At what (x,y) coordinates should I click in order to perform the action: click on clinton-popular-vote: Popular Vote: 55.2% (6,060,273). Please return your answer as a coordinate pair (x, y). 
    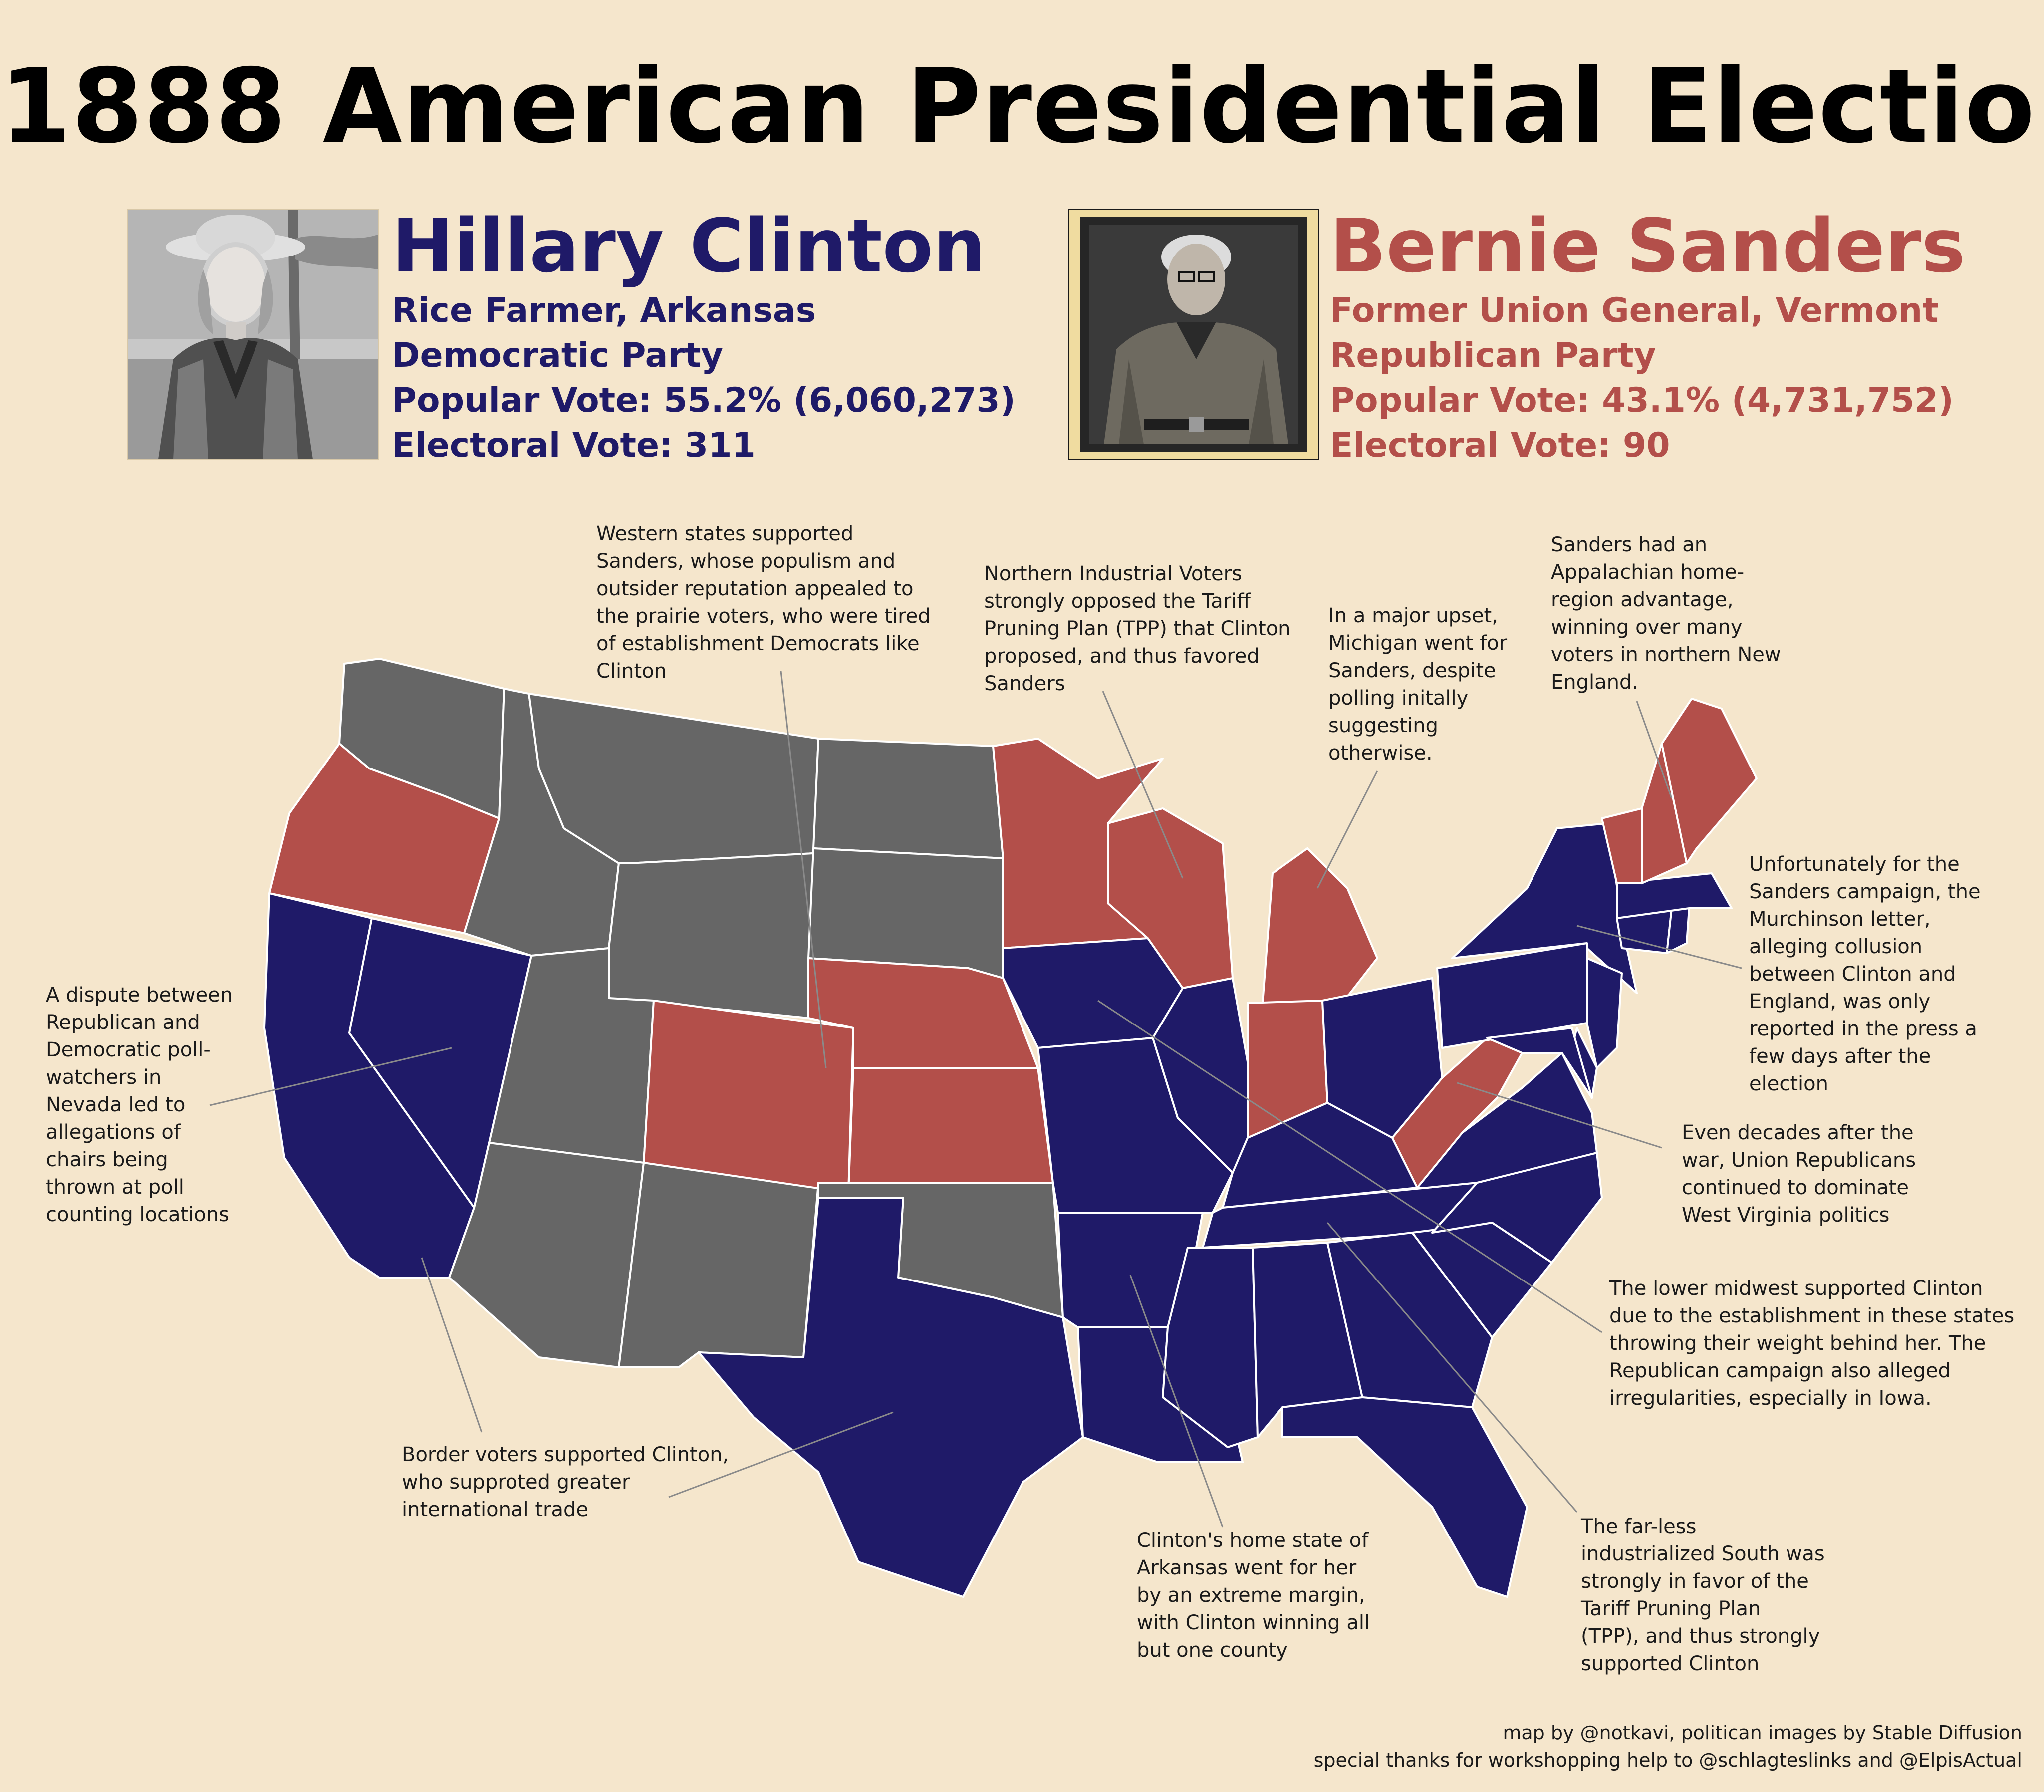
    Looking at the image, I should click on (704, 400).